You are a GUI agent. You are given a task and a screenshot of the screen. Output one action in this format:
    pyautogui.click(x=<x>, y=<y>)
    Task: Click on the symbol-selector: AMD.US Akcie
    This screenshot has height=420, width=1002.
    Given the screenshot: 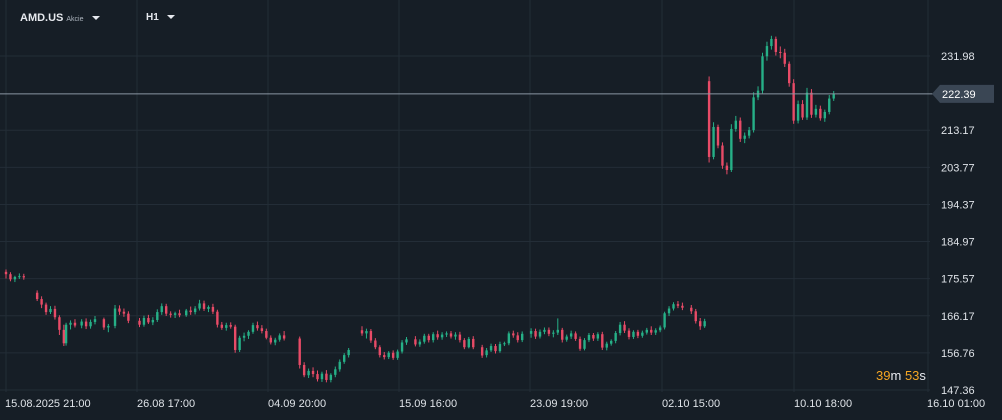 What is the action you would take?
    pyautogui.click(x=60, y=18)
    